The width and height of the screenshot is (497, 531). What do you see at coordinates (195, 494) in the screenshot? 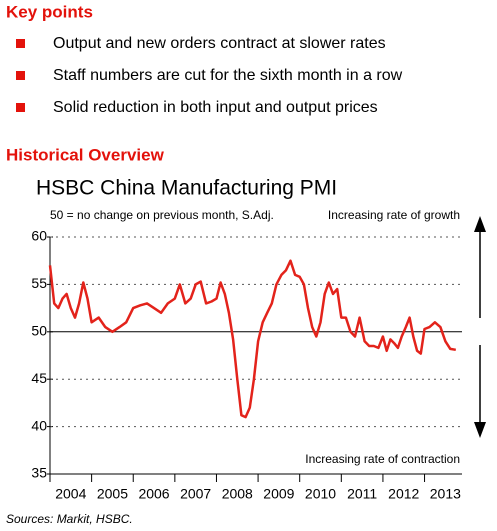
I see `x-tick-label: 2007` at bounding box center [195, 494].